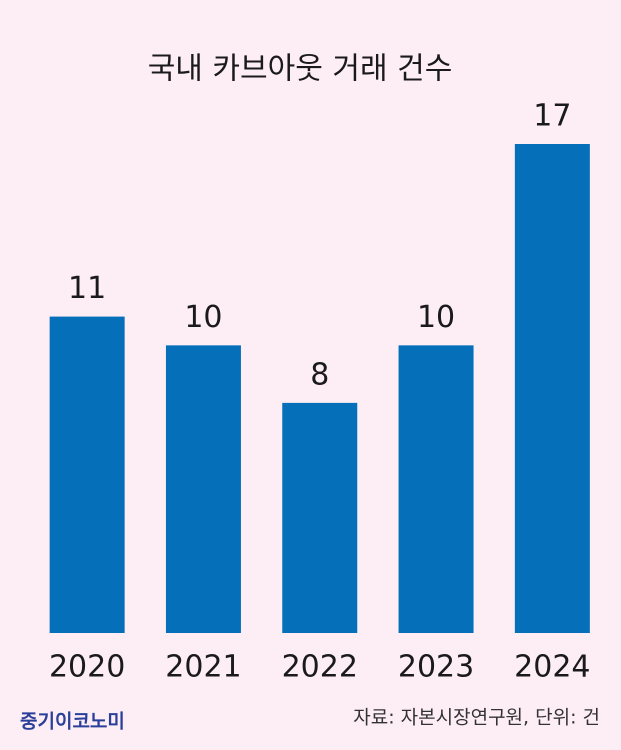 Image resolution: width=621 pixels, height=750 pixels. Describe the element at coordinates (72, 722) in the screenshot. I see `brand-logo: 중기이코노미` at that location.